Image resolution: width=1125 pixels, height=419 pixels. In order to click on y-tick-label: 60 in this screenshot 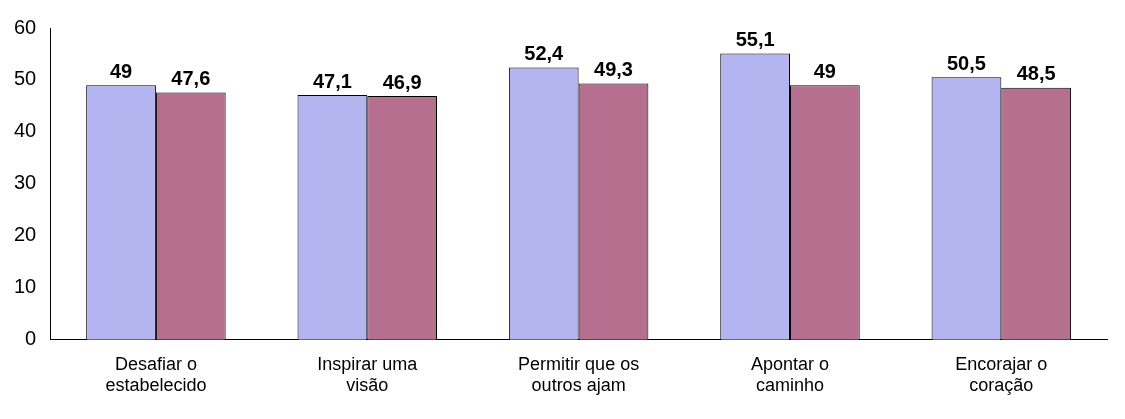, I will do `click(25, 26)`.